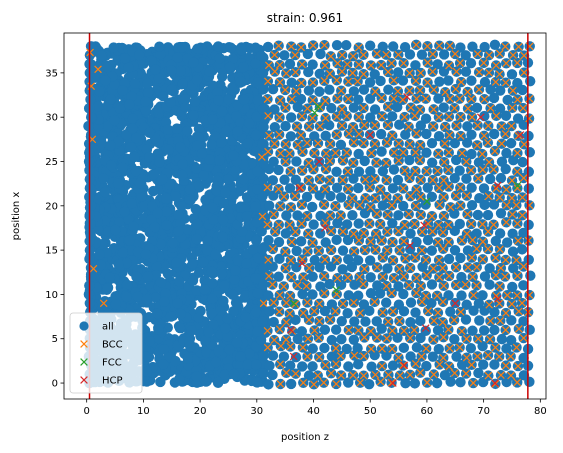 The width and height of the screenshot is (563, 453). What do you see at coordinates (51, 118) in the screenshot?
I see `y-tick-label: 30` at bounding box center [51, 118].